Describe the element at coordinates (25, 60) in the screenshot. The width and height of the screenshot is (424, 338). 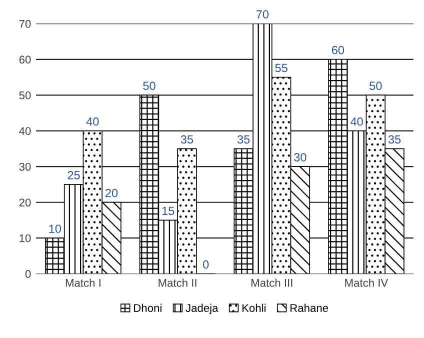
I see `y-tick-label: 60` at that location.